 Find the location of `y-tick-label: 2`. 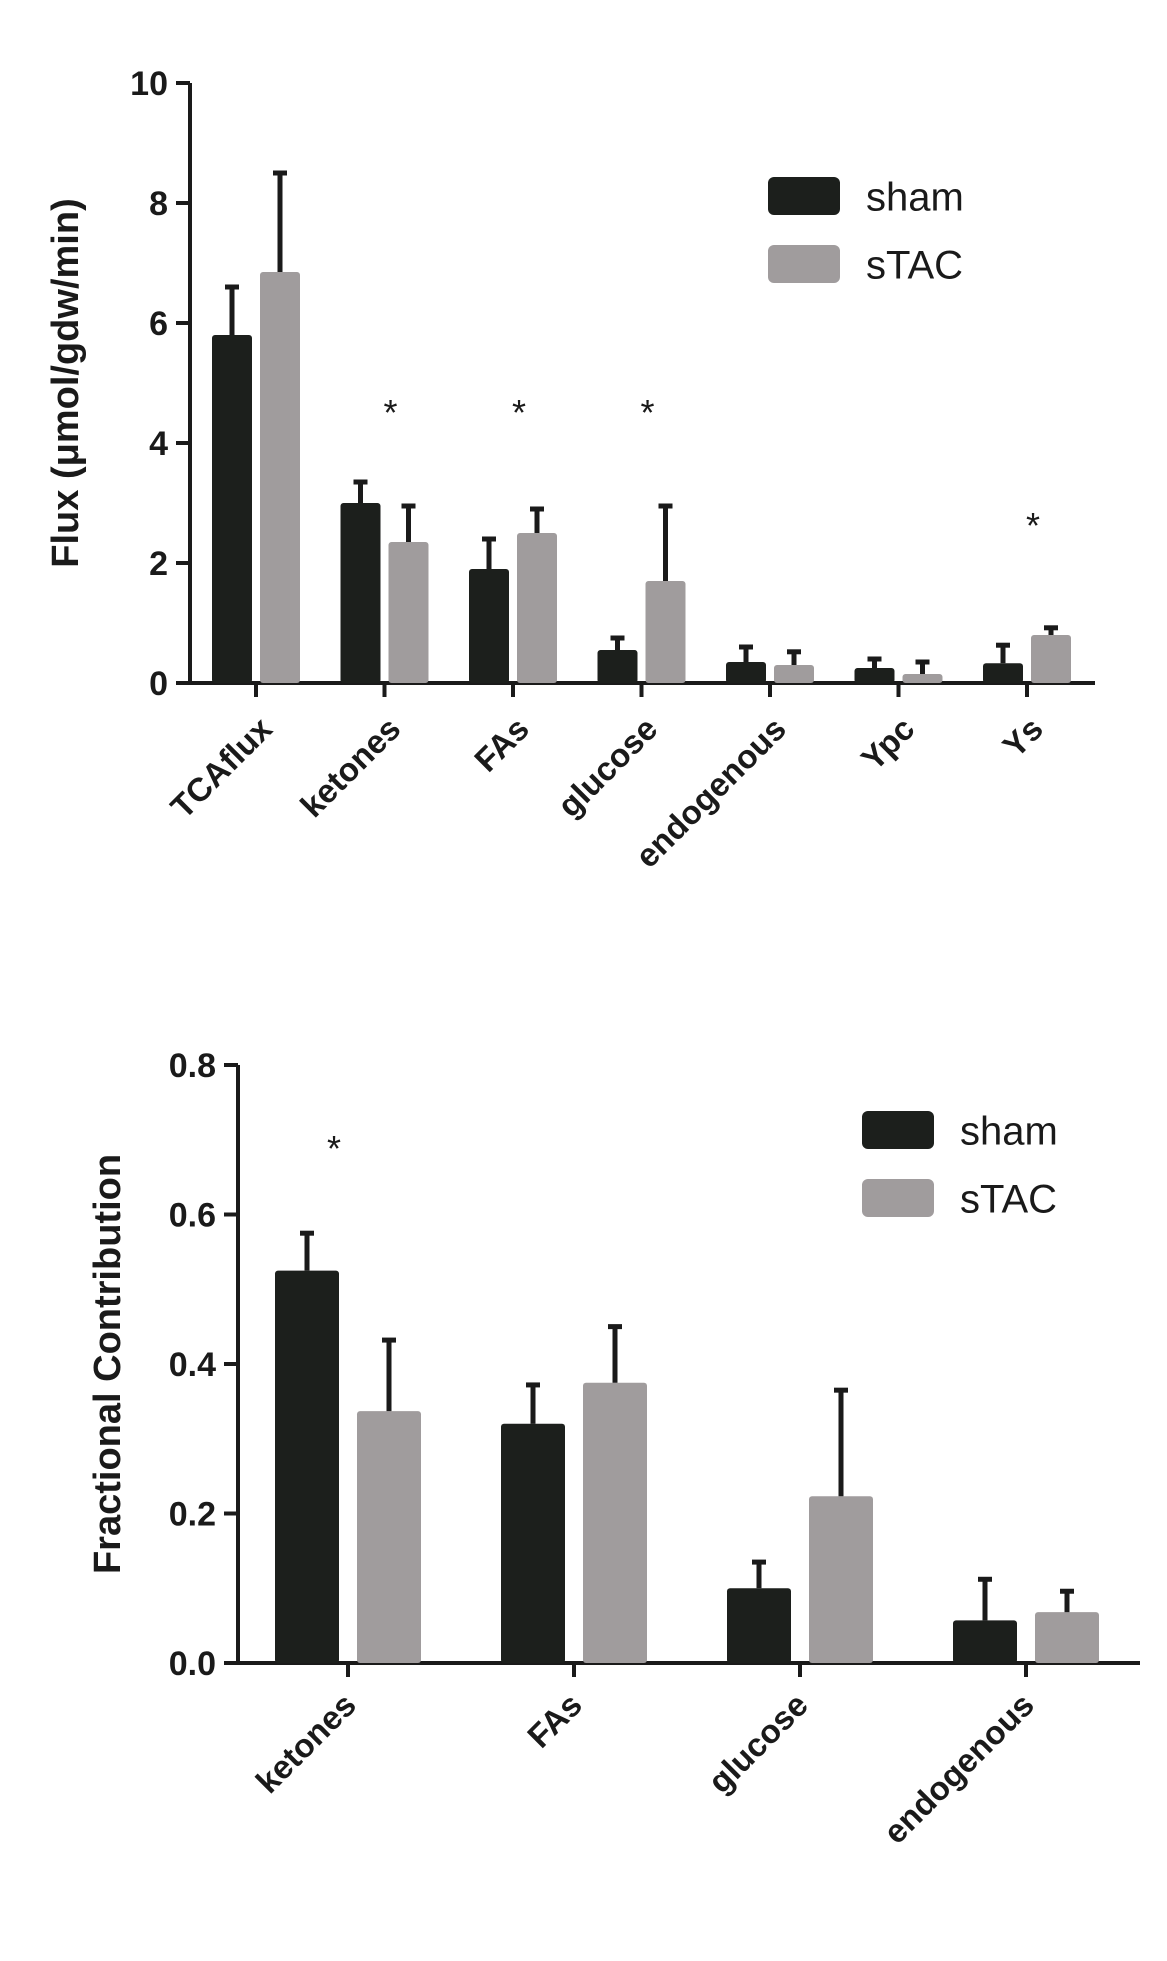

y-tick-label: 2 is located at coordinates (158, 564).